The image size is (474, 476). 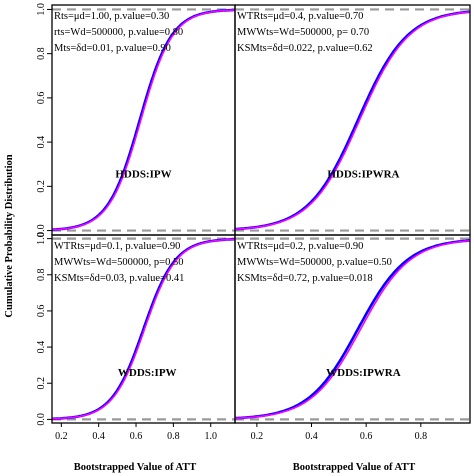 I want to click on ecdf-series-fitted, so click(x=143, y=329).